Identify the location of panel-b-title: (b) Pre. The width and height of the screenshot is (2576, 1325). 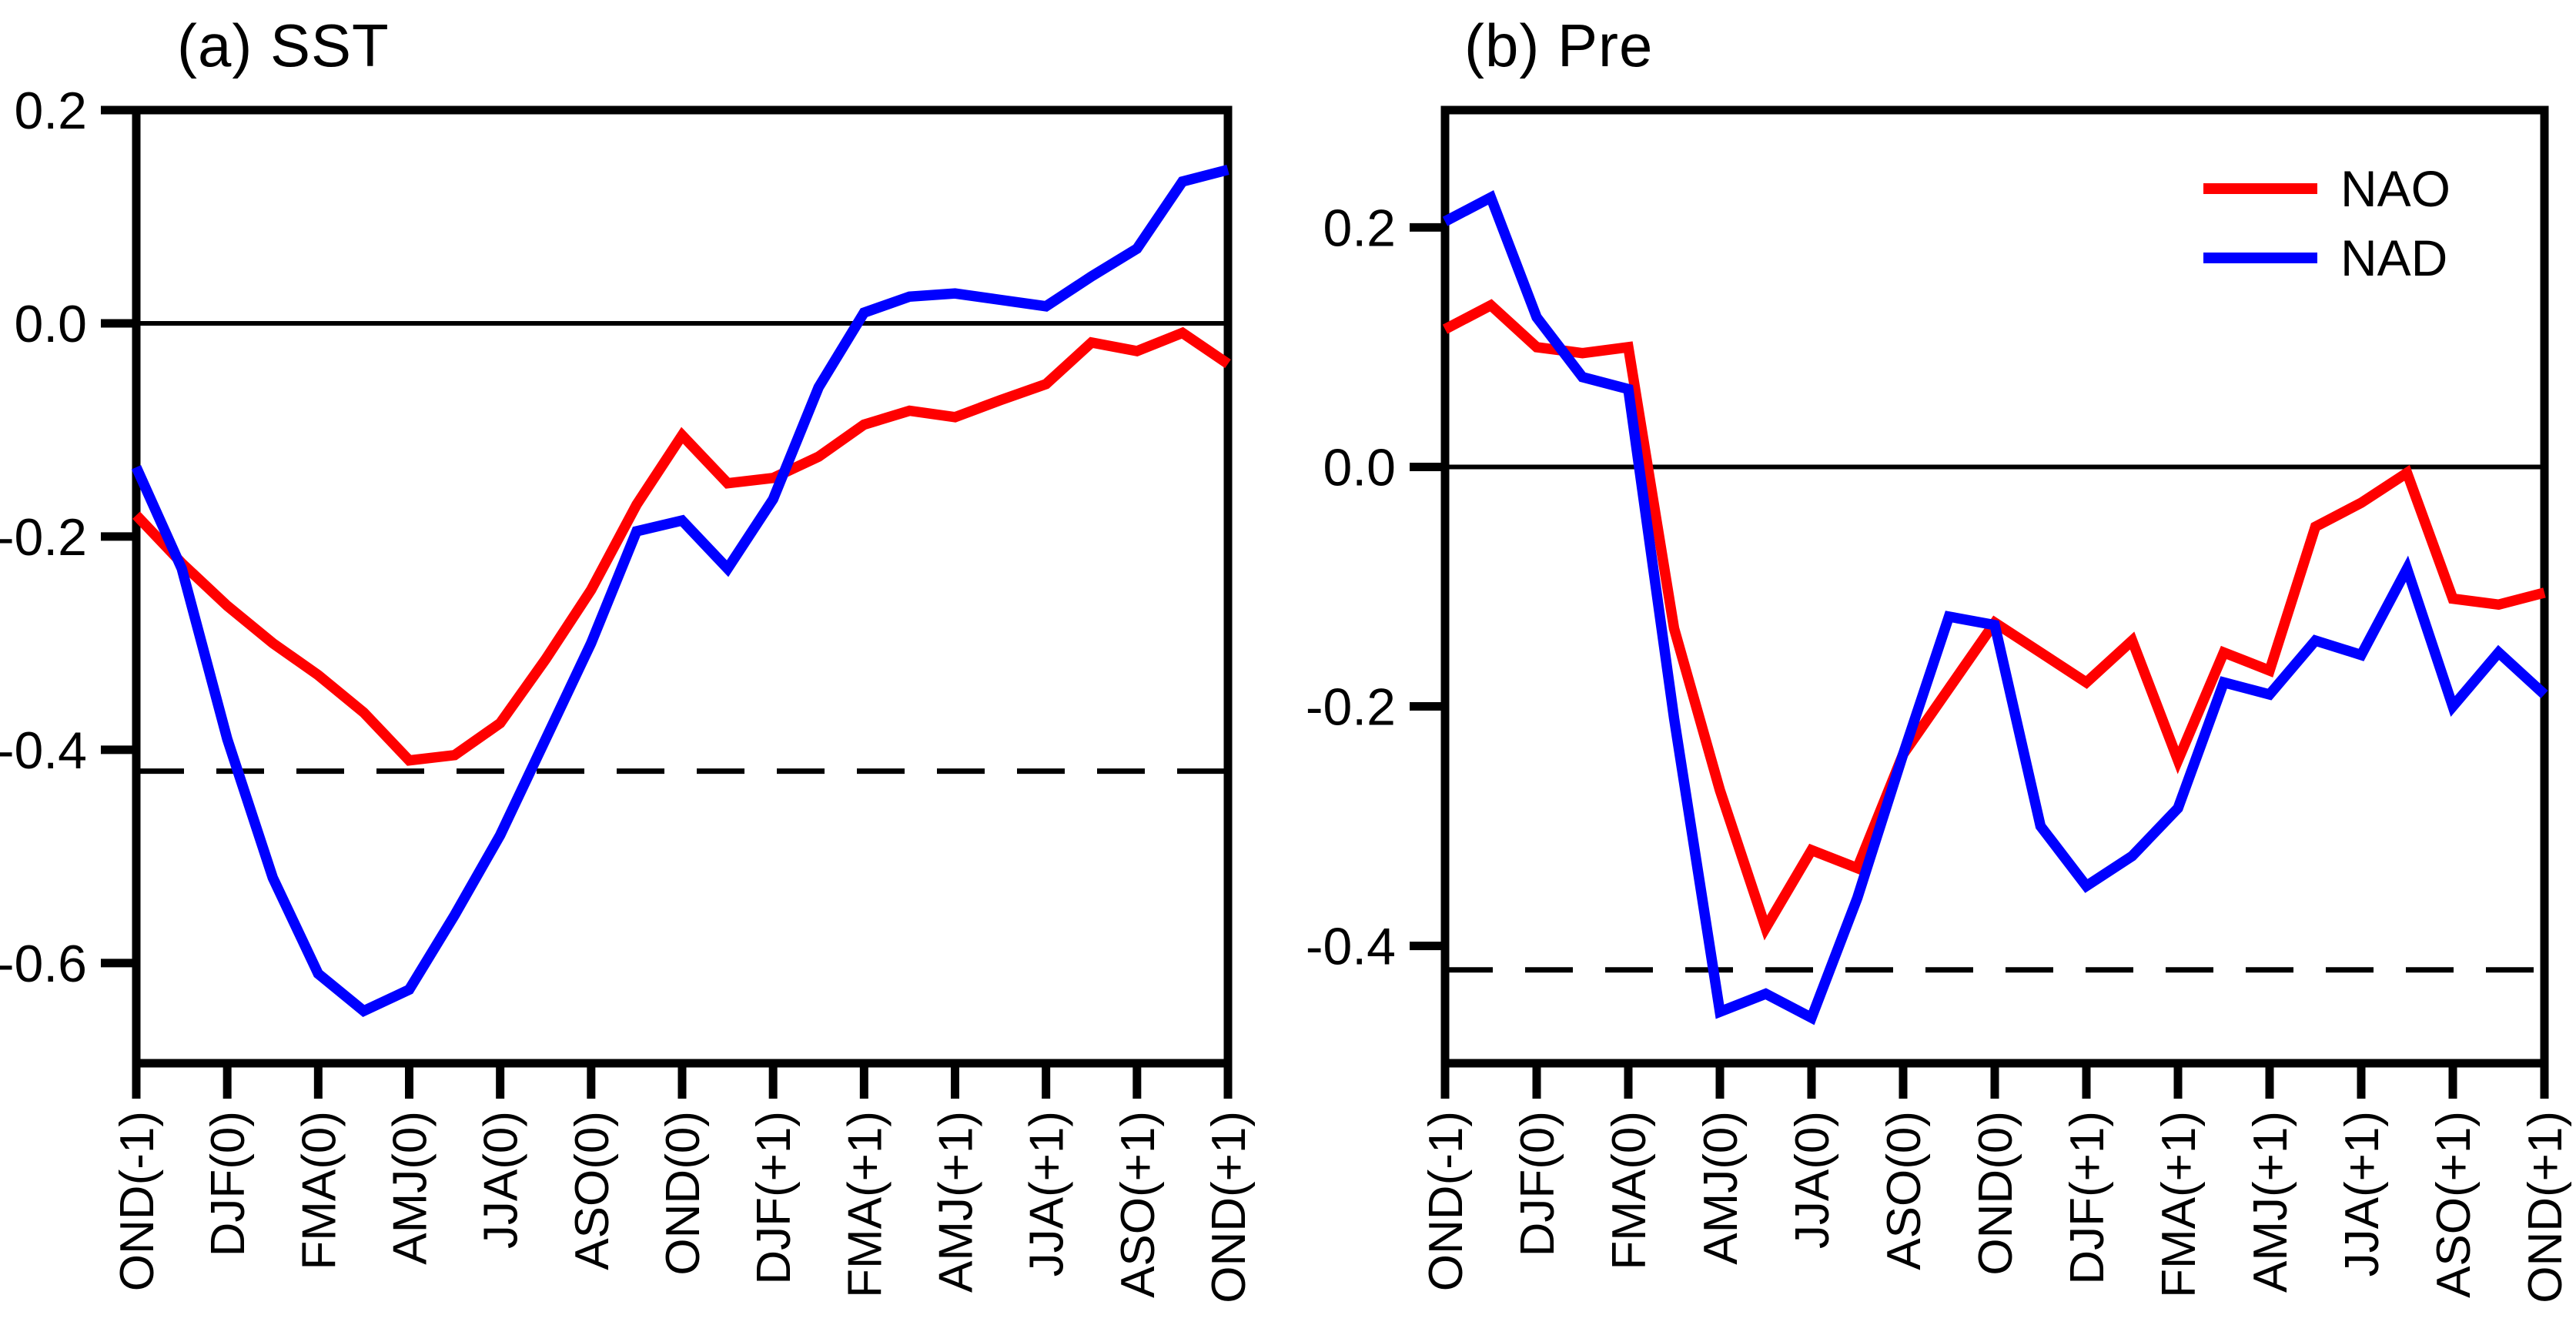
(1559, 45).